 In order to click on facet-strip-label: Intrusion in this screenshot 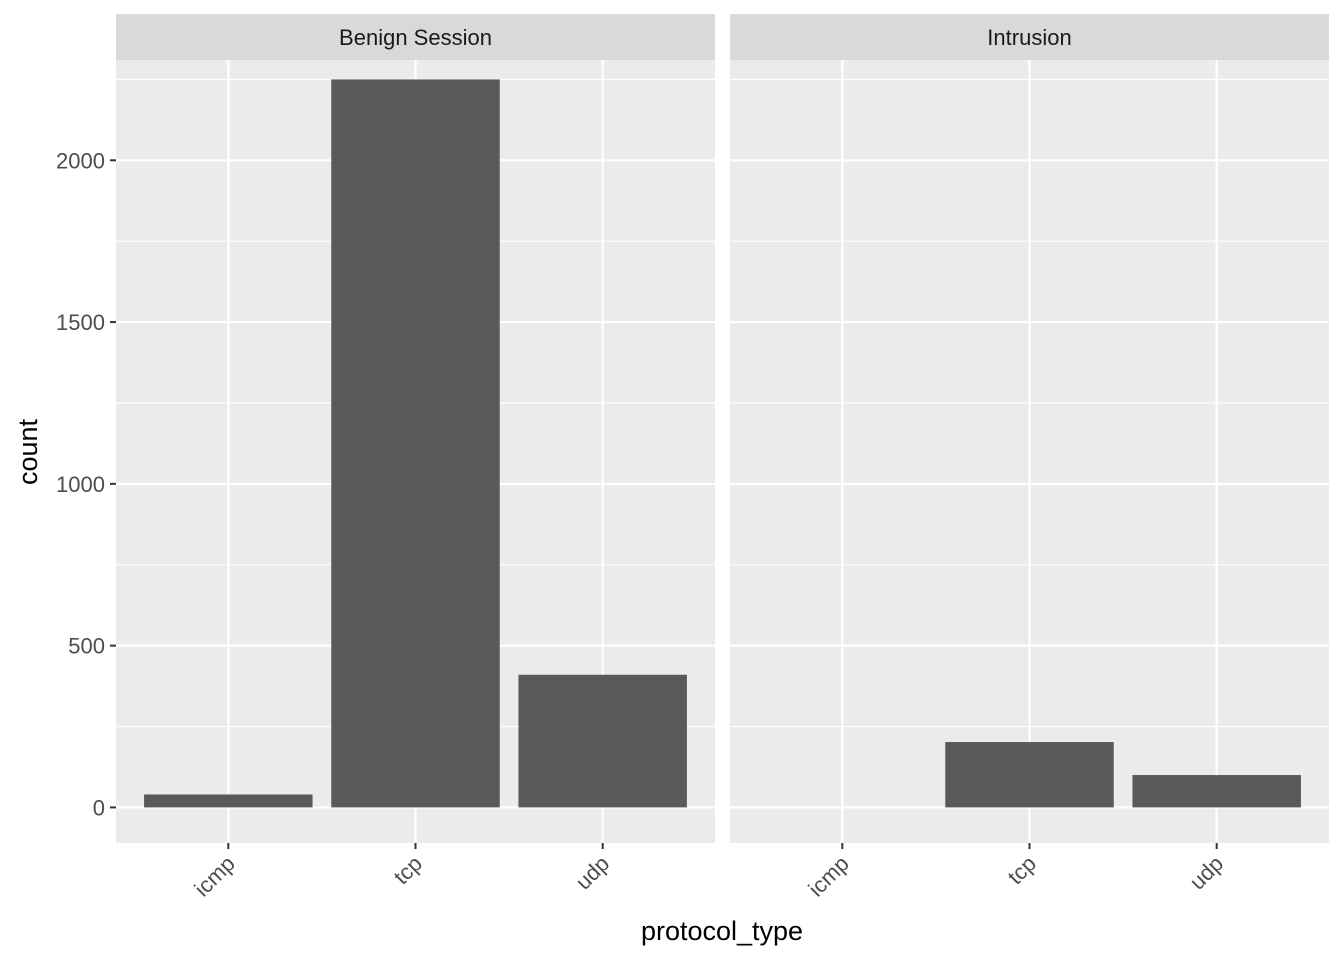, I will do `click(1029, 37)`.